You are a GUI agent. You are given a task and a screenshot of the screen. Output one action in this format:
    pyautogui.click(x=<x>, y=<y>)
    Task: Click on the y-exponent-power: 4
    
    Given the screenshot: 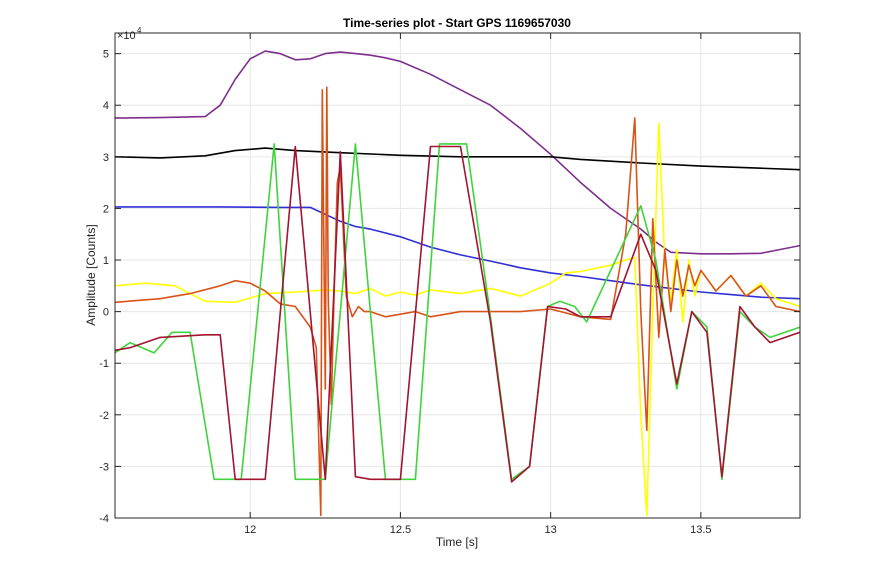 What is the action you would take?
    pyautogui.click(x=139, y=30)
    